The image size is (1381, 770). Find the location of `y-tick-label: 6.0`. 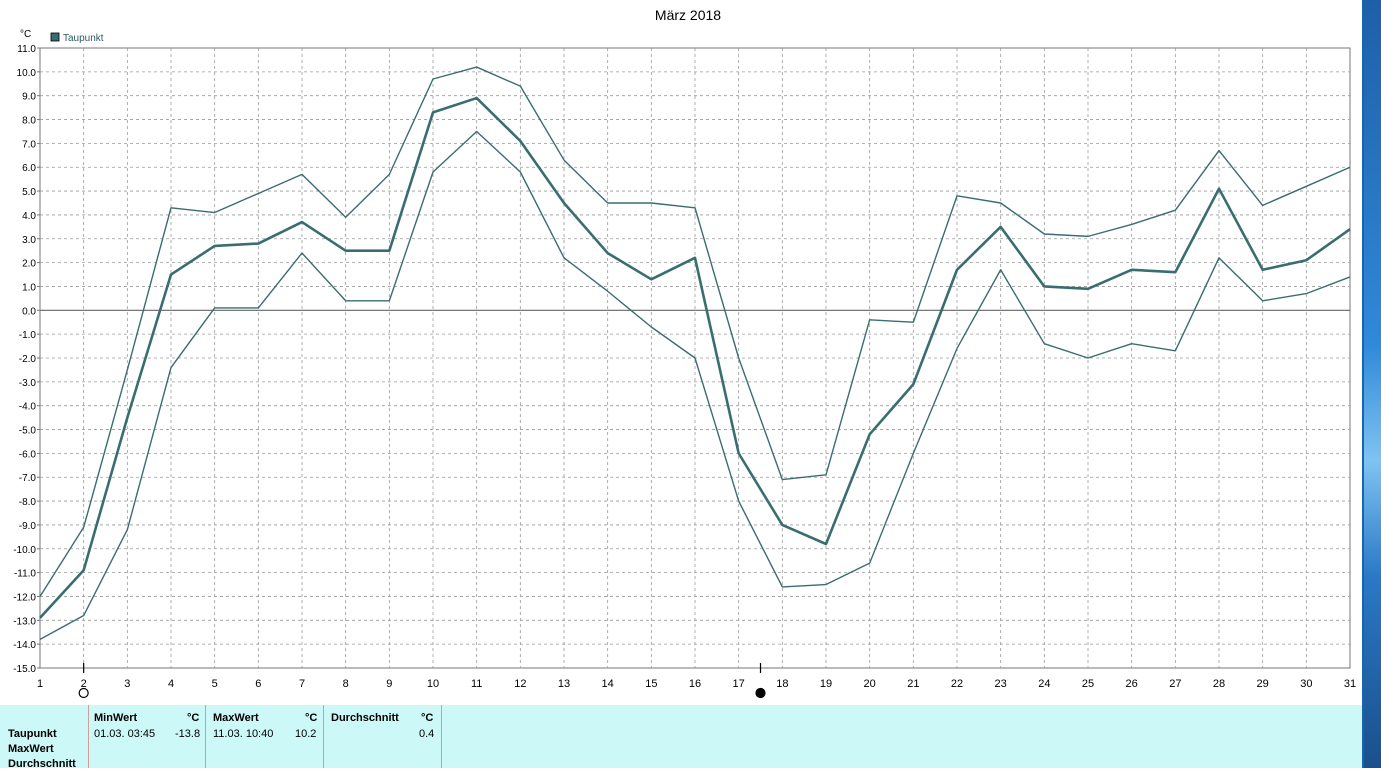

y-tick-label: 6.0 is located at coordinates (29, 168).